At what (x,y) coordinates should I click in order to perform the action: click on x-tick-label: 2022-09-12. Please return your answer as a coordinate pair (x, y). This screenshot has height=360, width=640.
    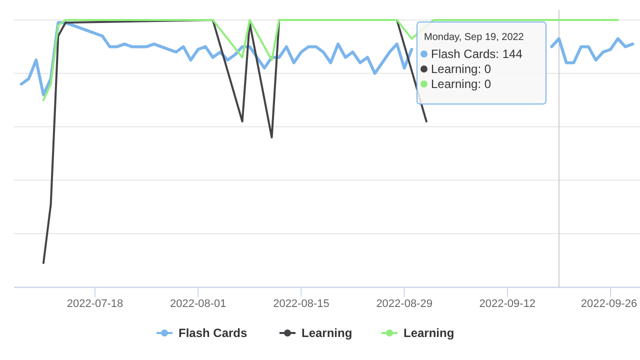
    Looking at the image, I should click on (507, 304).